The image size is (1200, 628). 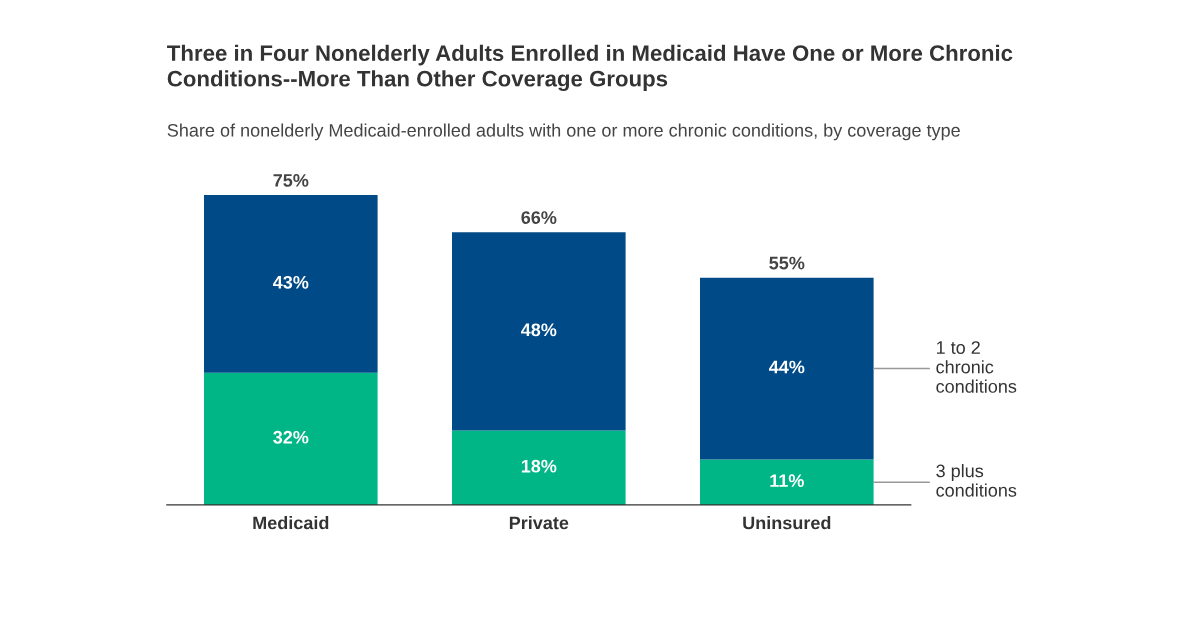 What do you see at coordinates (976, 480) in the screenshot?
I see `text: 3 plus conditions` at bounding box center [976, 480].